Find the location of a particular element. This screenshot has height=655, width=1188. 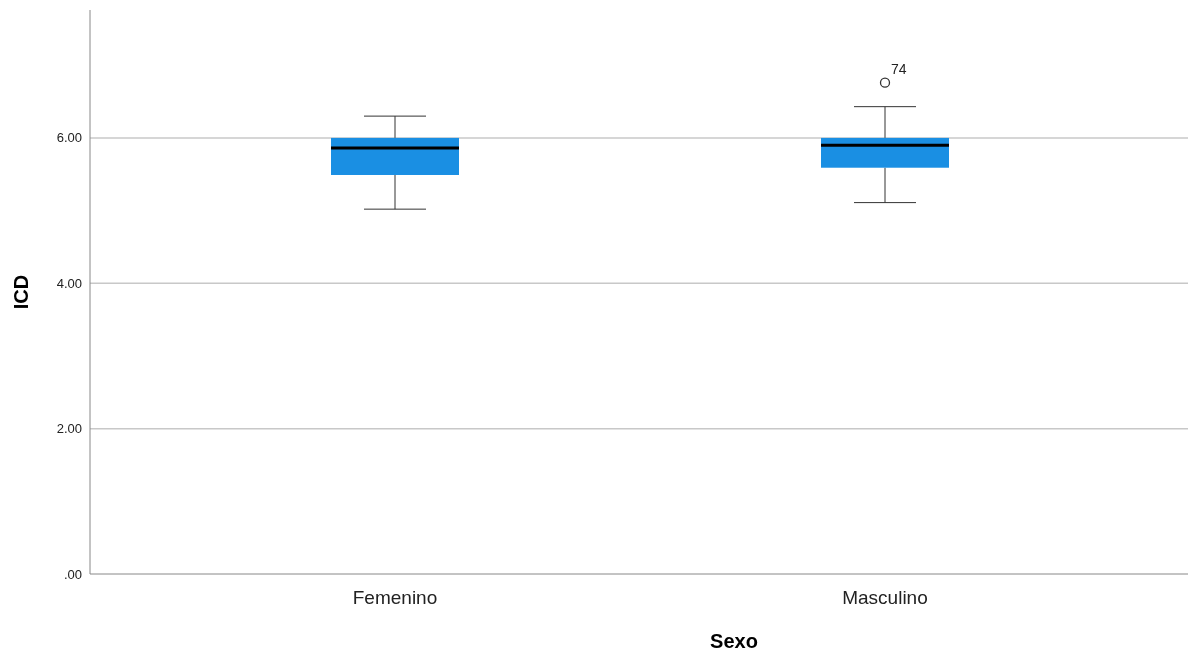

y-tick-label: .00 is located at coordinates (72, 574).